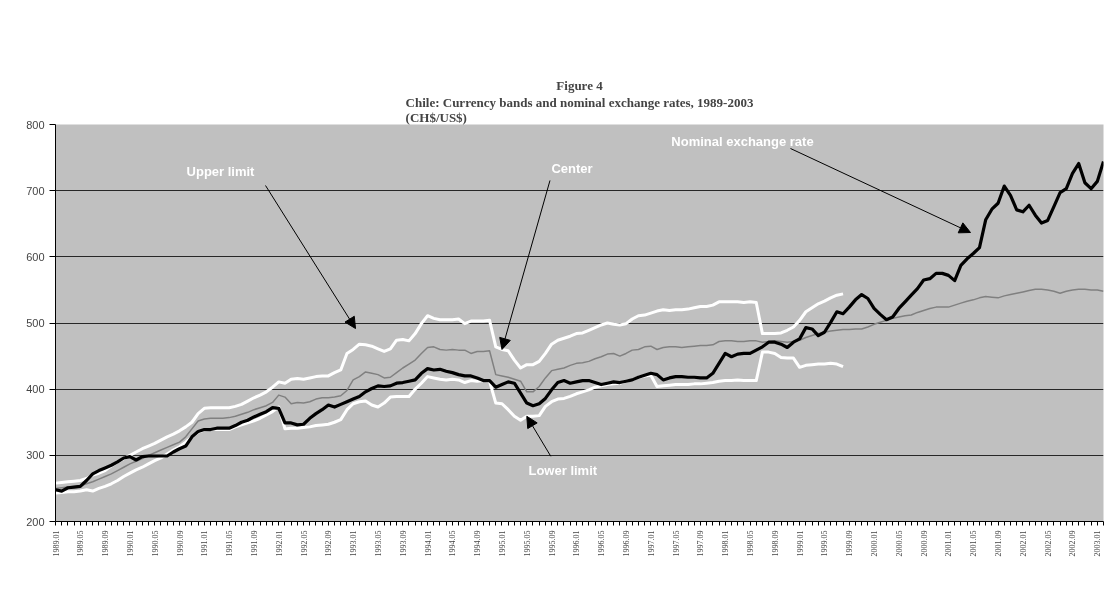 Image resolution: width=1120 pixels, height=592 pixels. Describe the element at coordinates (428, 543) in the screenshot. I see `x-tick-label: 1994.01` at that location.